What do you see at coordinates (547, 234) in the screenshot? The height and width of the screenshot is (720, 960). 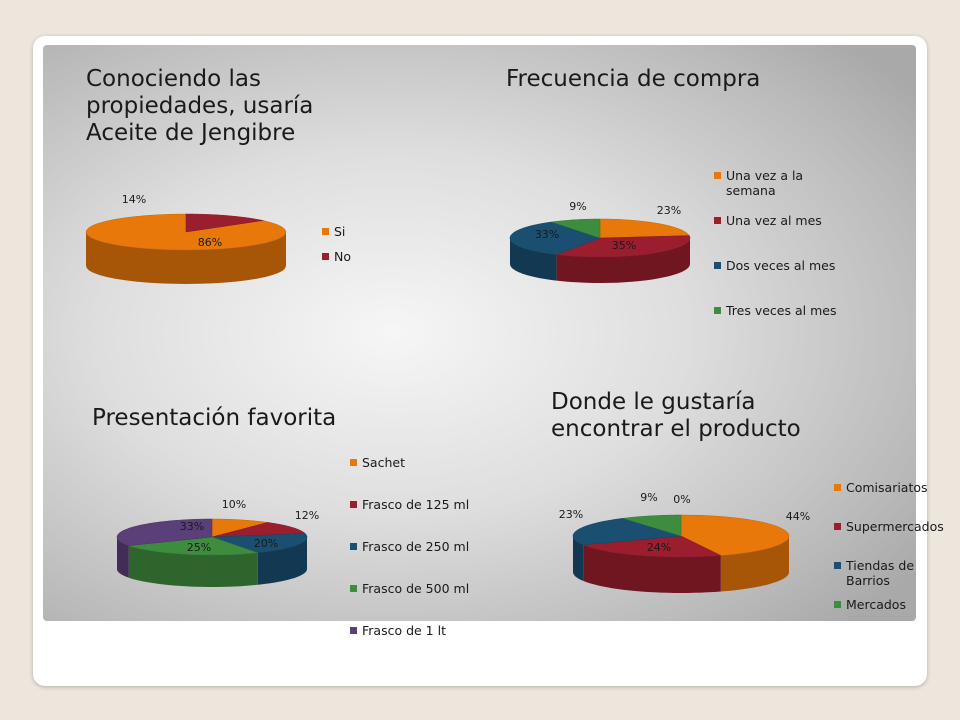 I see `data-label-2-3: 33%` at bounding box center [547, 234].